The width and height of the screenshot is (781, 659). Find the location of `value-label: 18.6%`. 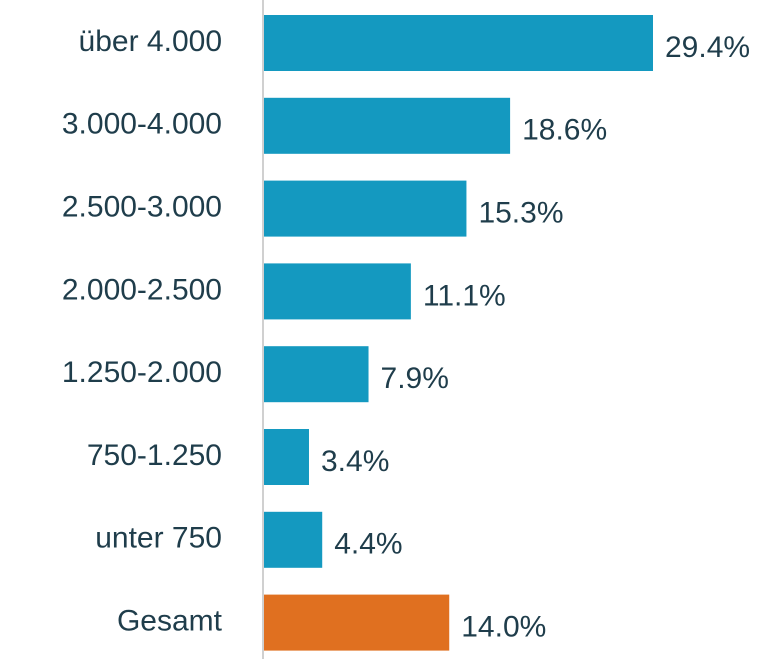

value-label: 18.6% is located at coordinates (564, 130).